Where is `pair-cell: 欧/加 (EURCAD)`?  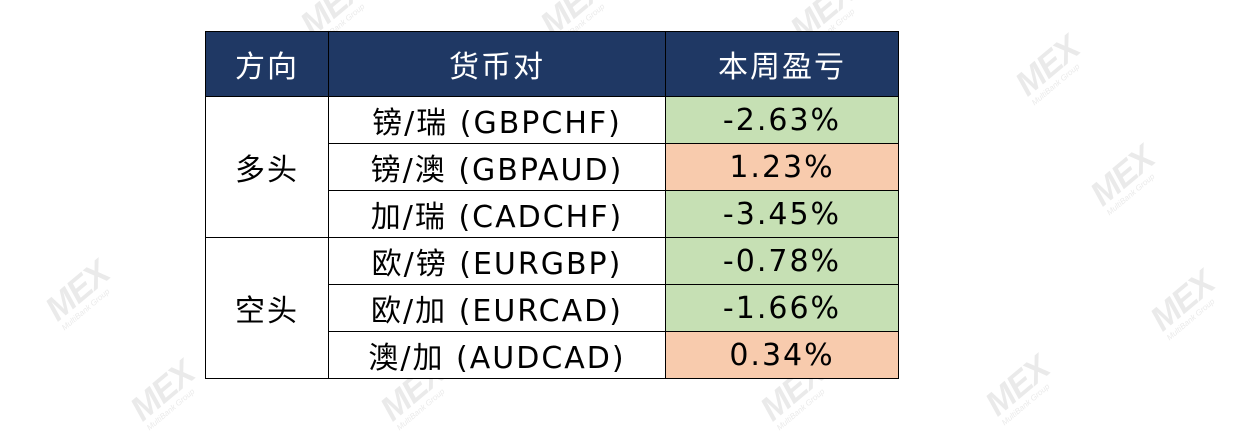
pair-cell: 欧/加 (EURCAD) is located at coordinates (497, 308).